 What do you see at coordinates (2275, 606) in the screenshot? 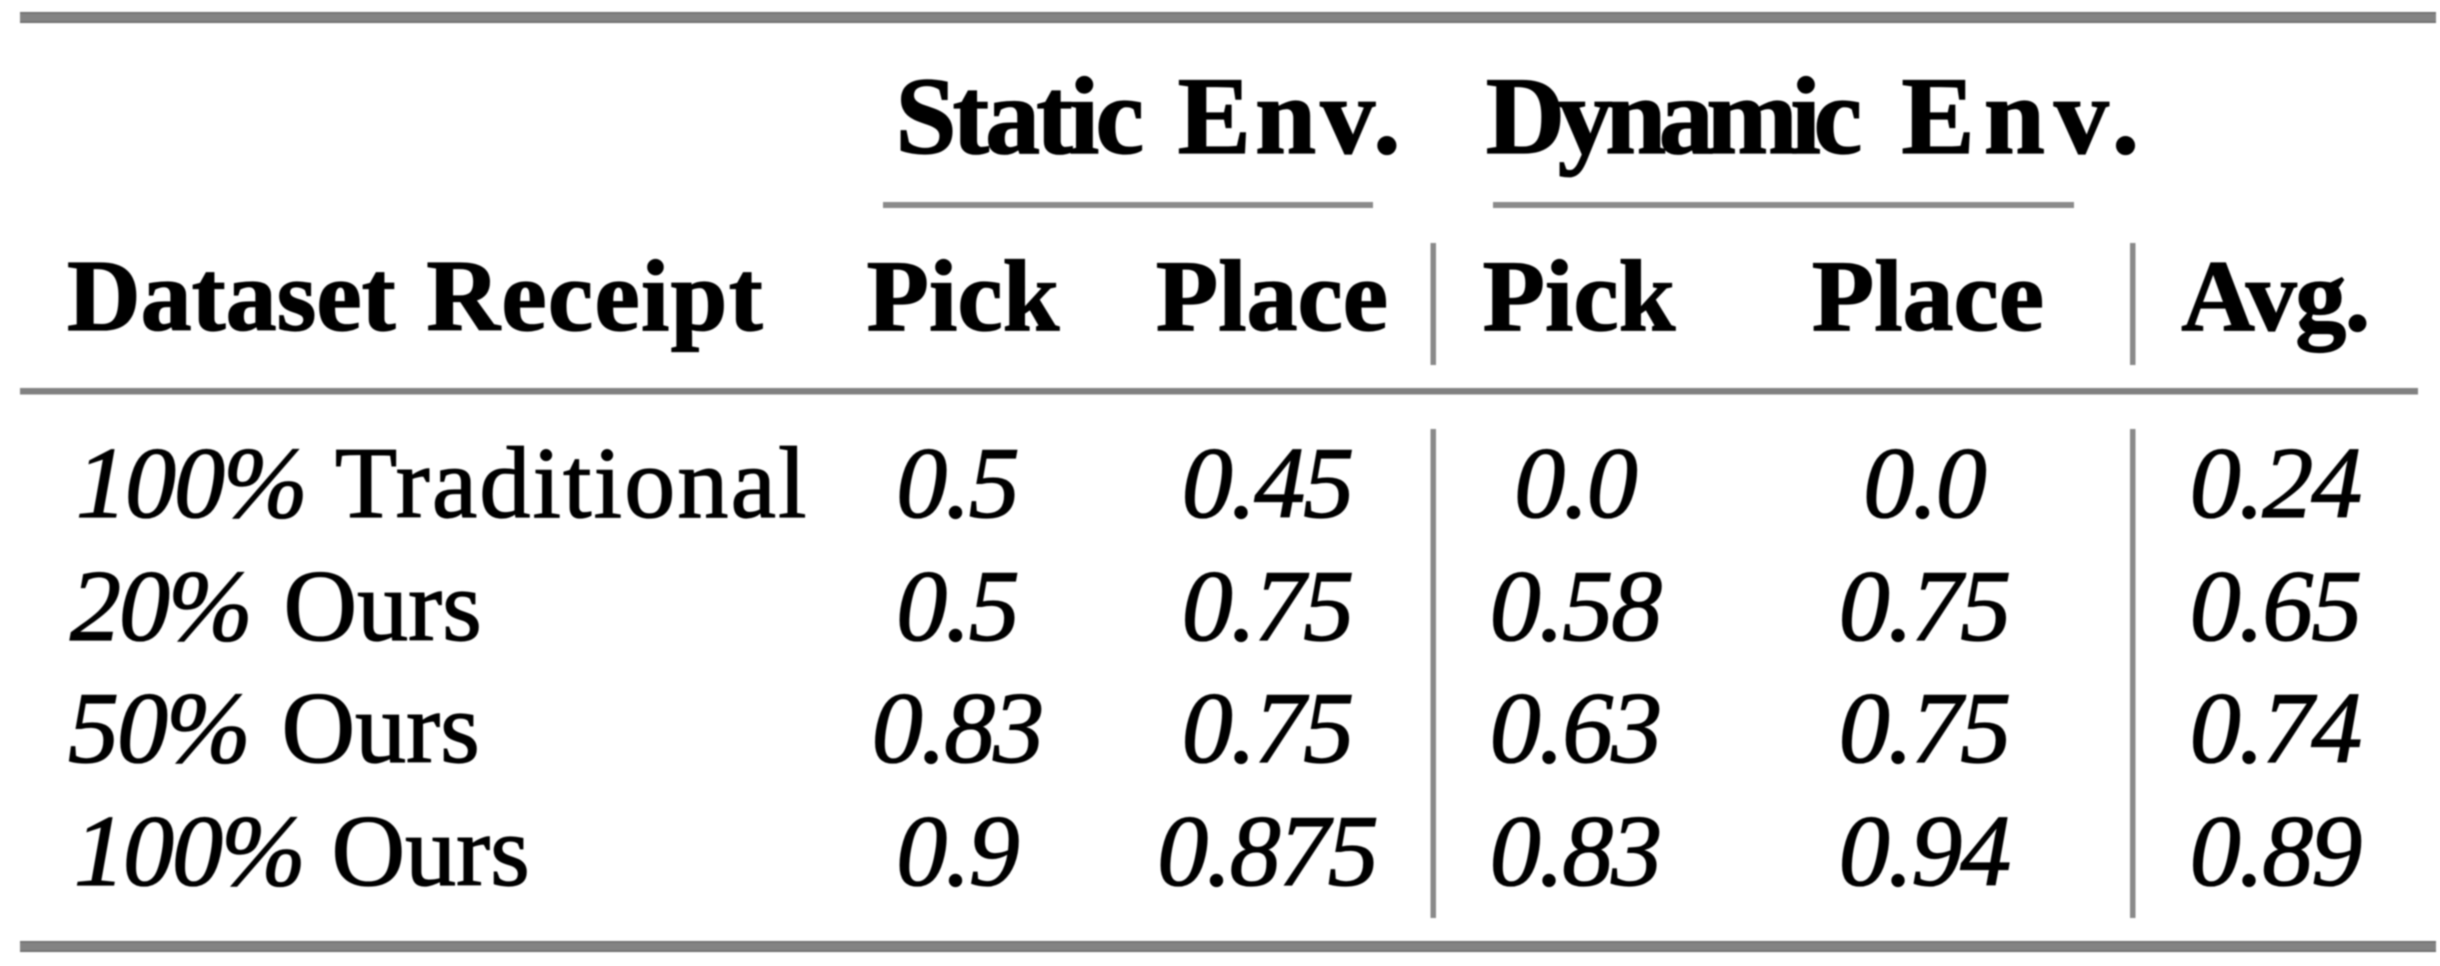
I see `svg-text: 0.65` at bounding box center [2275, 606].